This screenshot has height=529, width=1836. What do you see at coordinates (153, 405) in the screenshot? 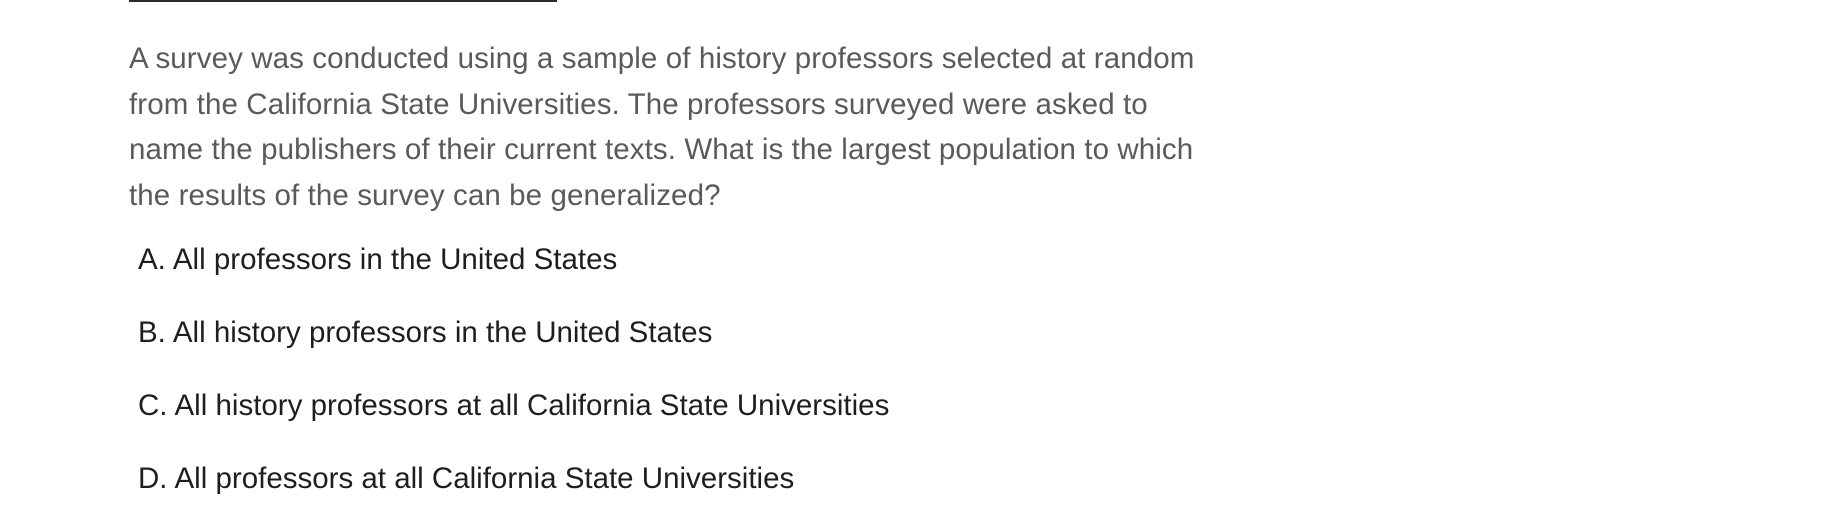
I see `option-letter: C.` at bounding box center [153, 405].